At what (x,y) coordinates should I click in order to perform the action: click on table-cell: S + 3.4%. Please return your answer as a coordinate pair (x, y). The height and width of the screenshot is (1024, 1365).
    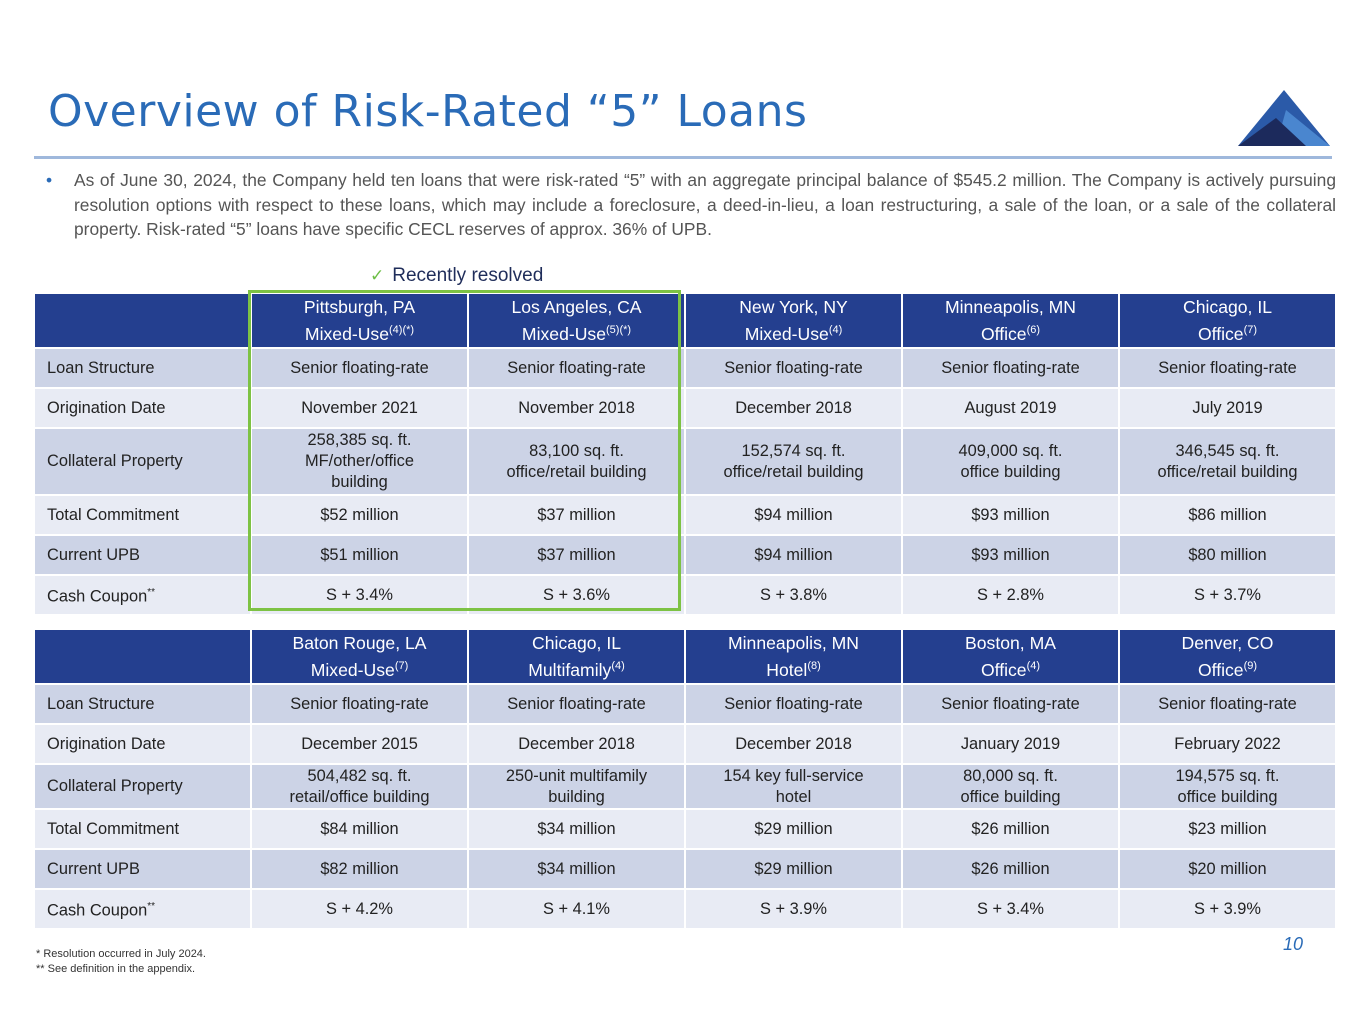
    Looking at the image, I should click on (1010, 909).